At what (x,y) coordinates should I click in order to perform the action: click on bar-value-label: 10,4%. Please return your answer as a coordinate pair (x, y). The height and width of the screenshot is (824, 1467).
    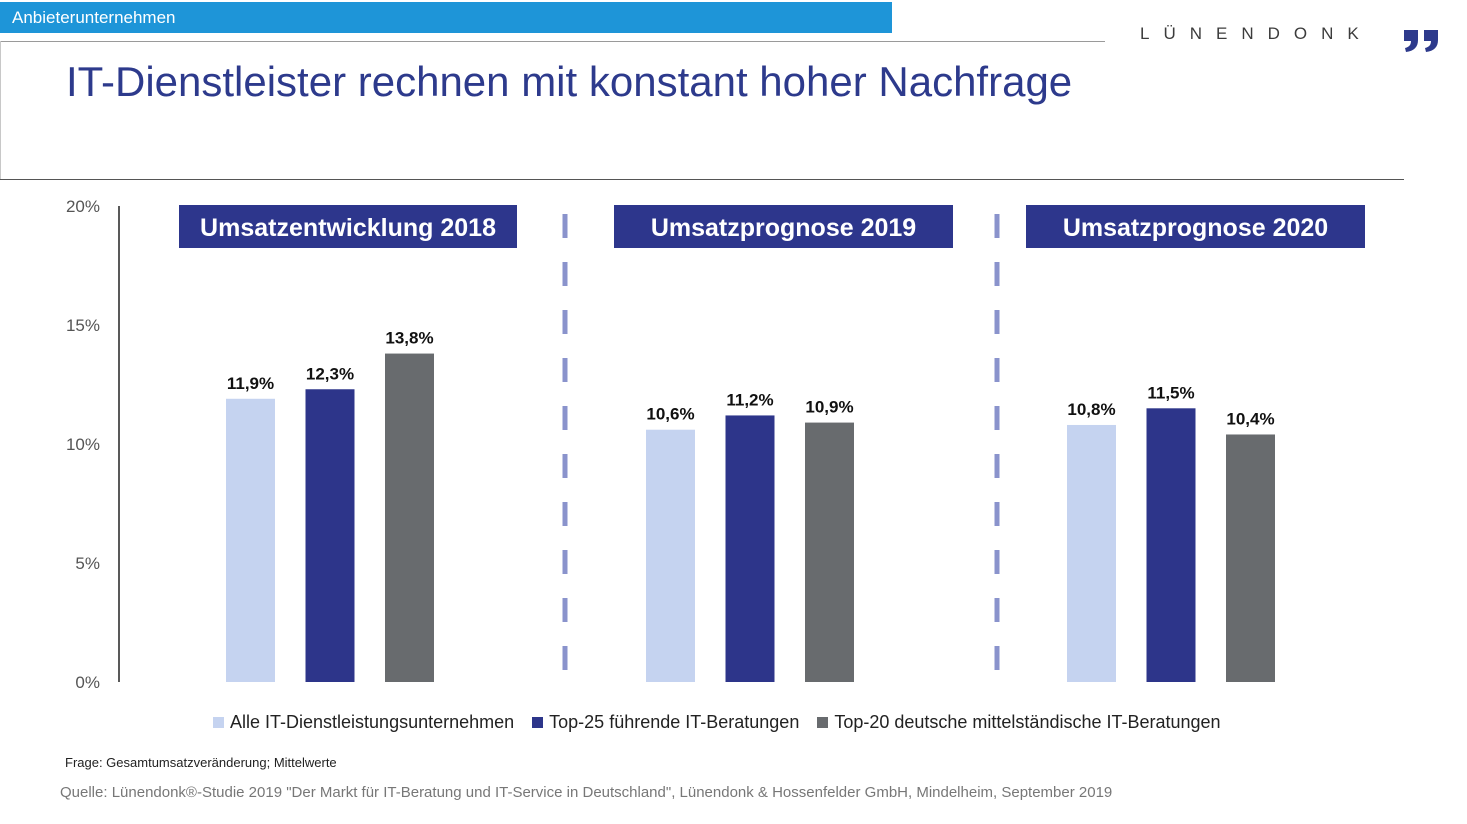
    Looking at the image, I should click on (1250, 418).